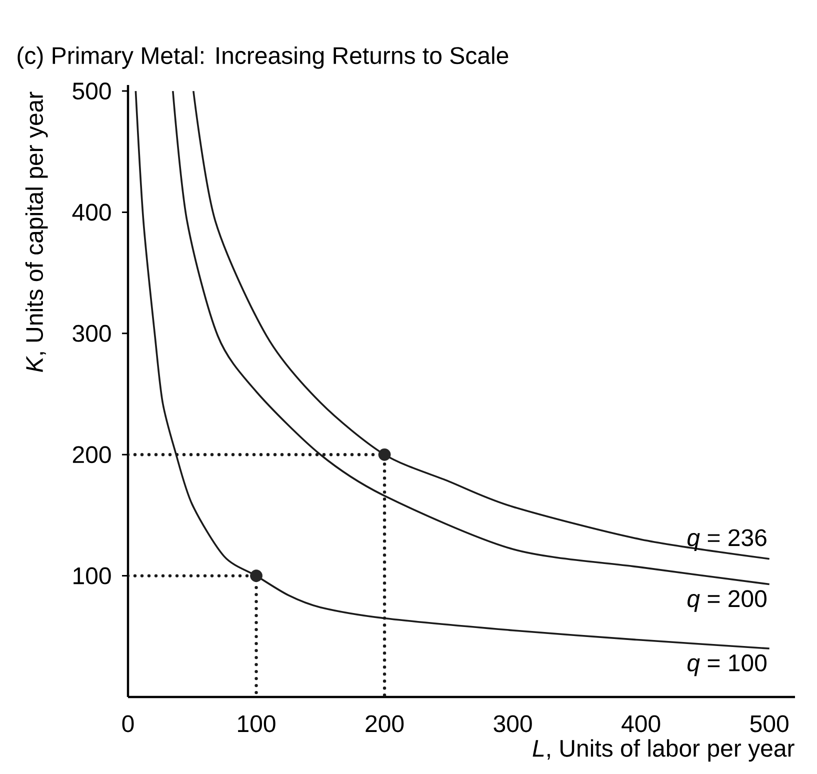 The width and height of the screenshot is (817, 774). I want to click on y-axis-title: K, Units of capital per year, so click(36, 232).